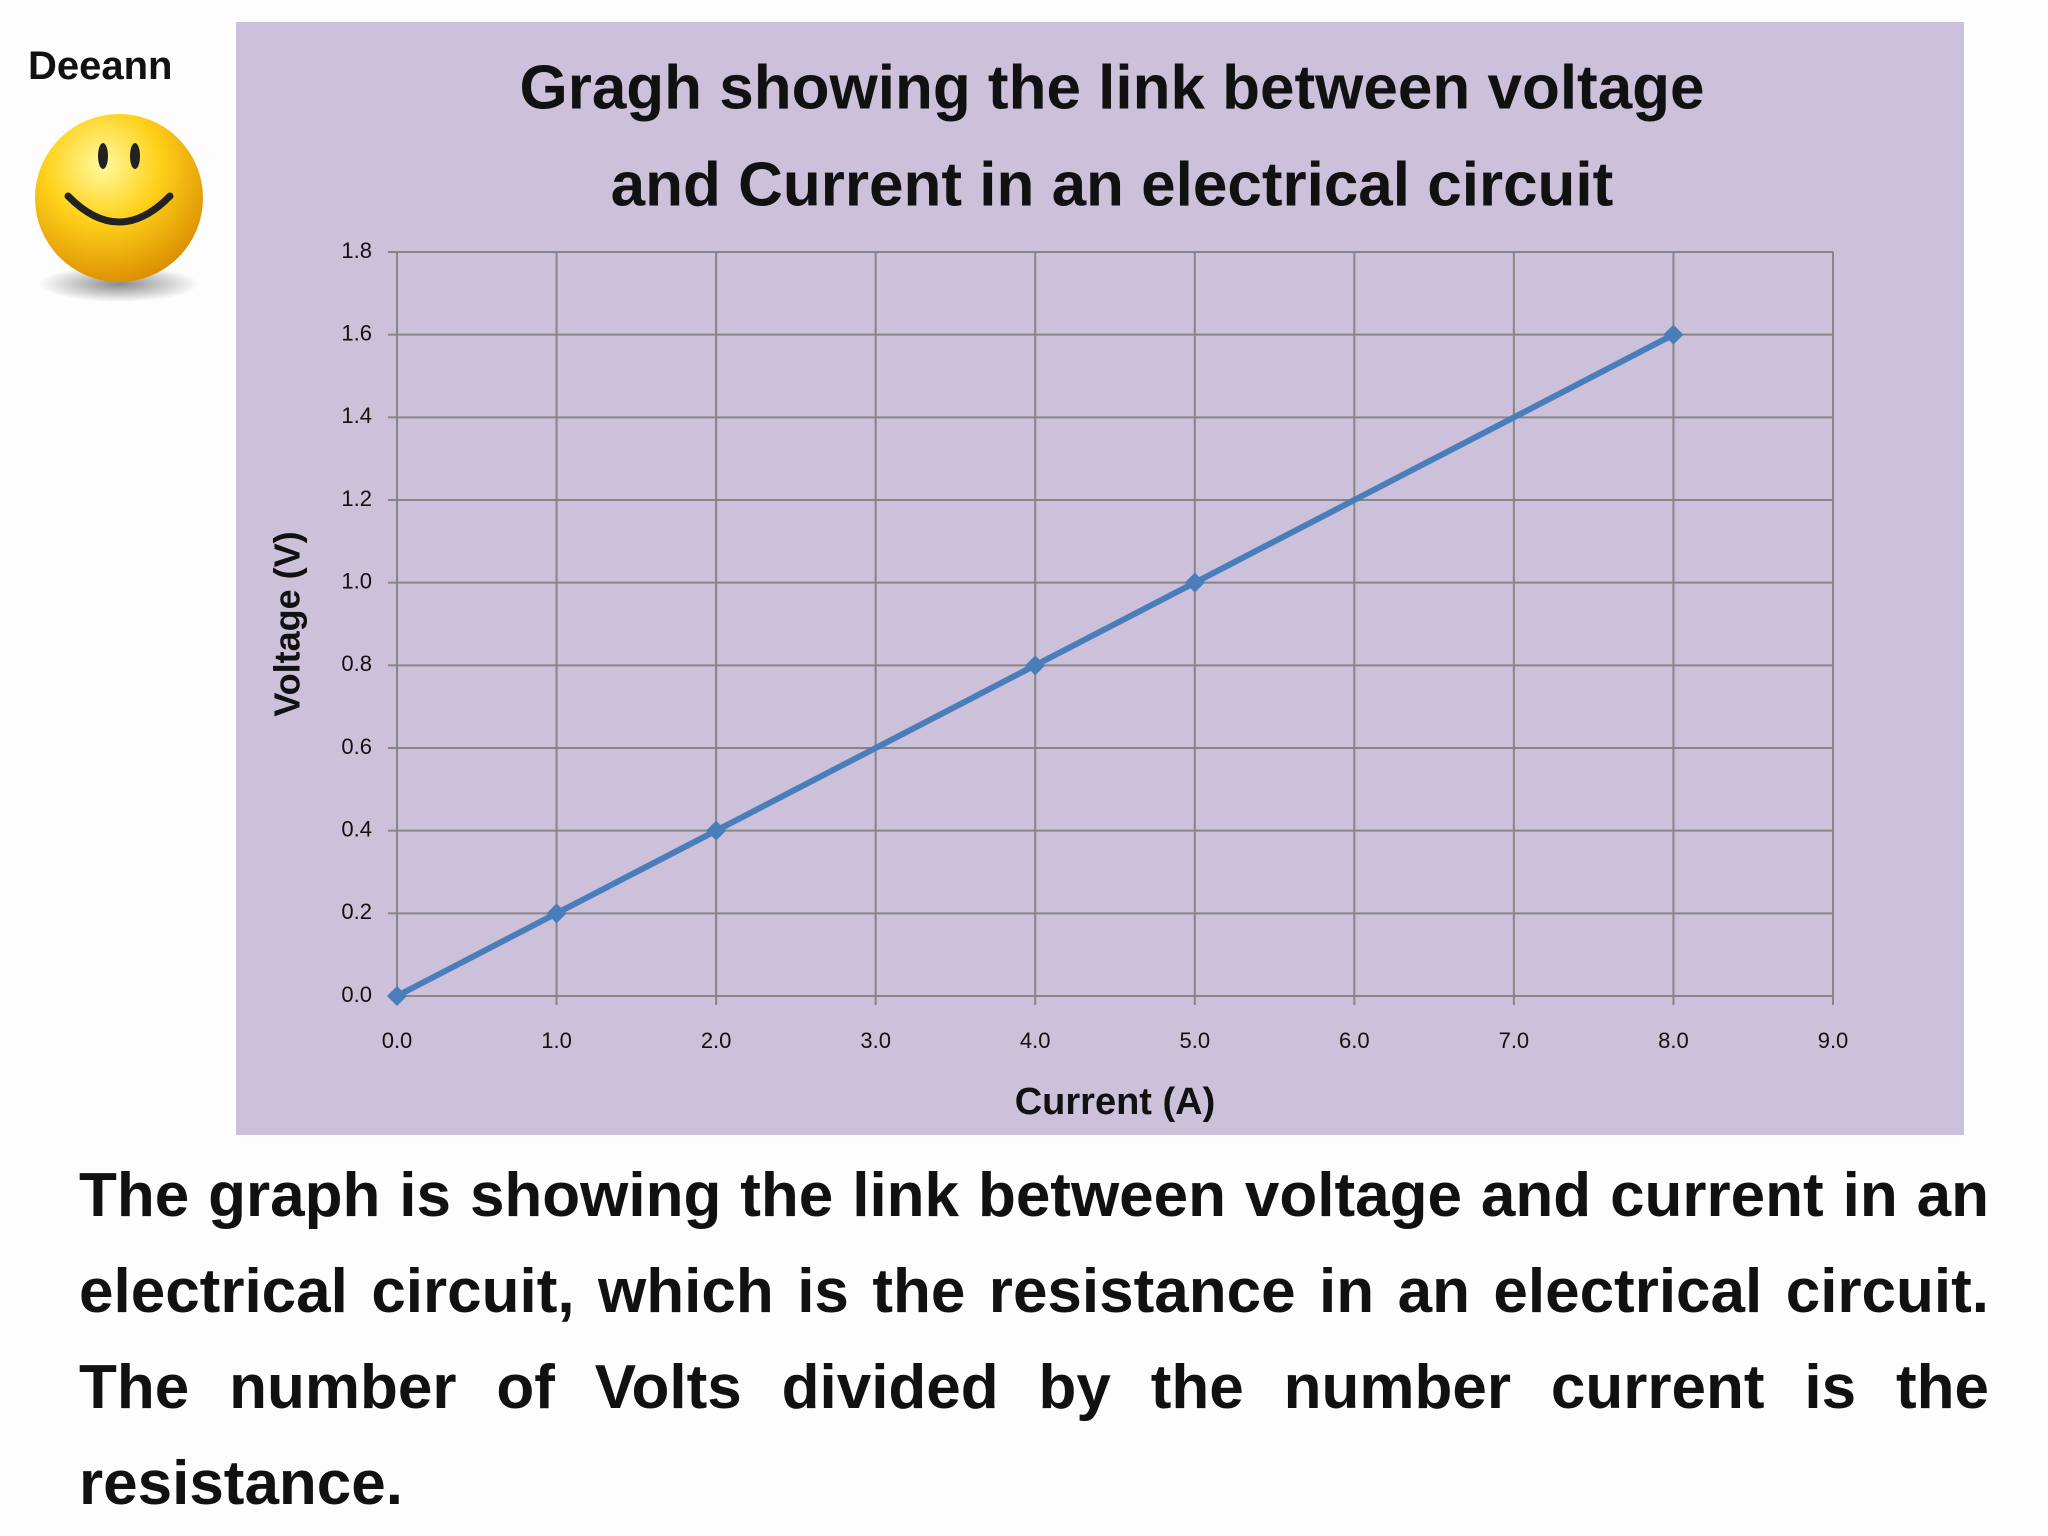  I want to click on smiley-icon, so click(119, 208).